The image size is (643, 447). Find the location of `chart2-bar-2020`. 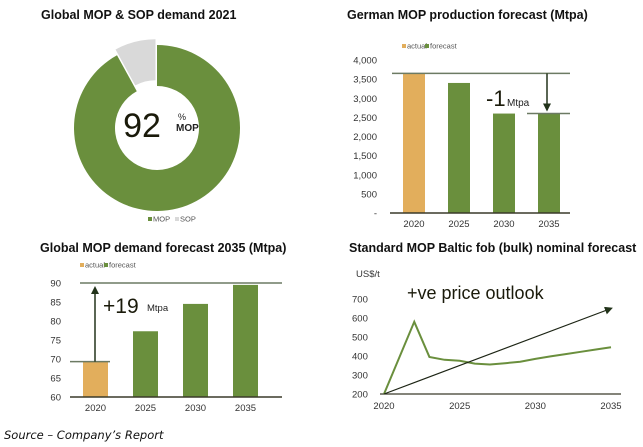

chart2-bar-2020 is located at coordinates (95, 379).